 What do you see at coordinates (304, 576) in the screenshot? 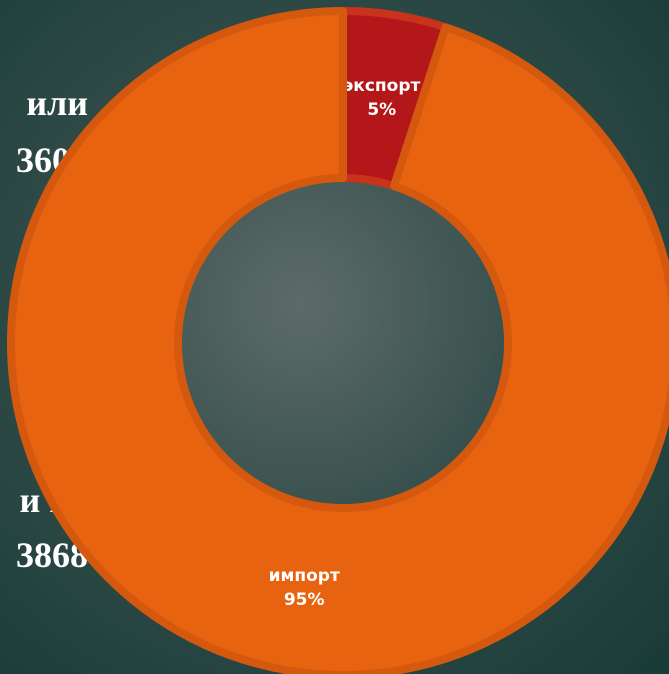
I see `slice-category-label: импорт` at bounding box center [304, 576].